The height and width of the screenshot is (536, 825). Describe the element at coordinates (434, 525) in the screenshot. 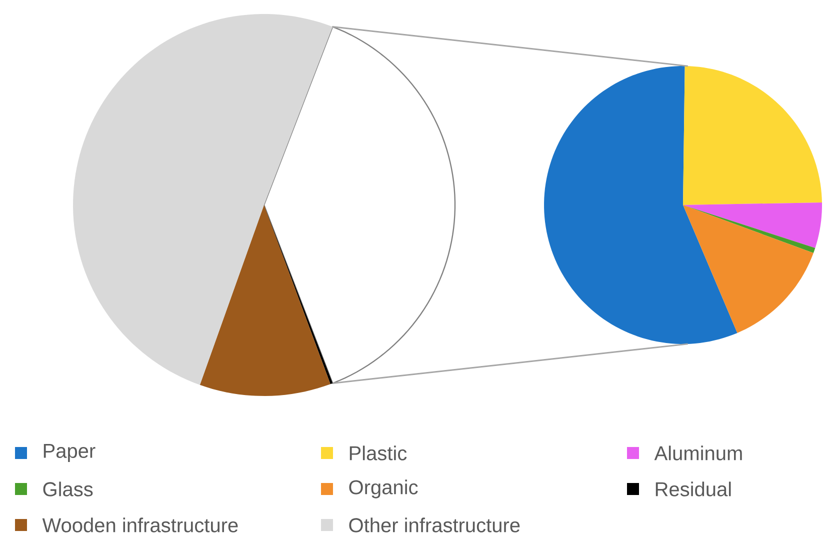

I see `legend-label: Other infrastructure` at that location.